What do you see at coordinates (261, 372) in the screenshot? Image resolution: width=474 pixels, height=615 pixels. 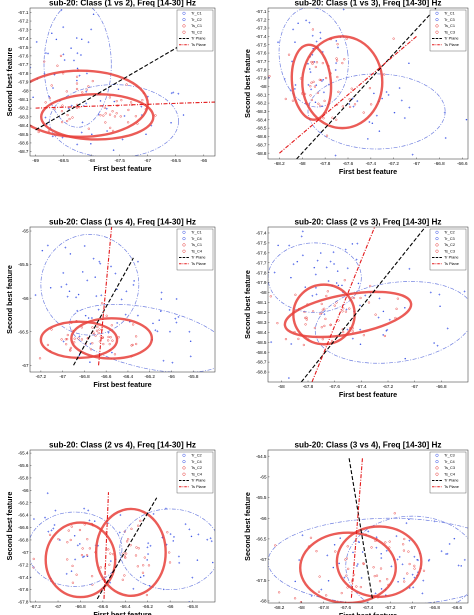 I see `y-tick-label: -68.8` at bounding box center [261, 372].